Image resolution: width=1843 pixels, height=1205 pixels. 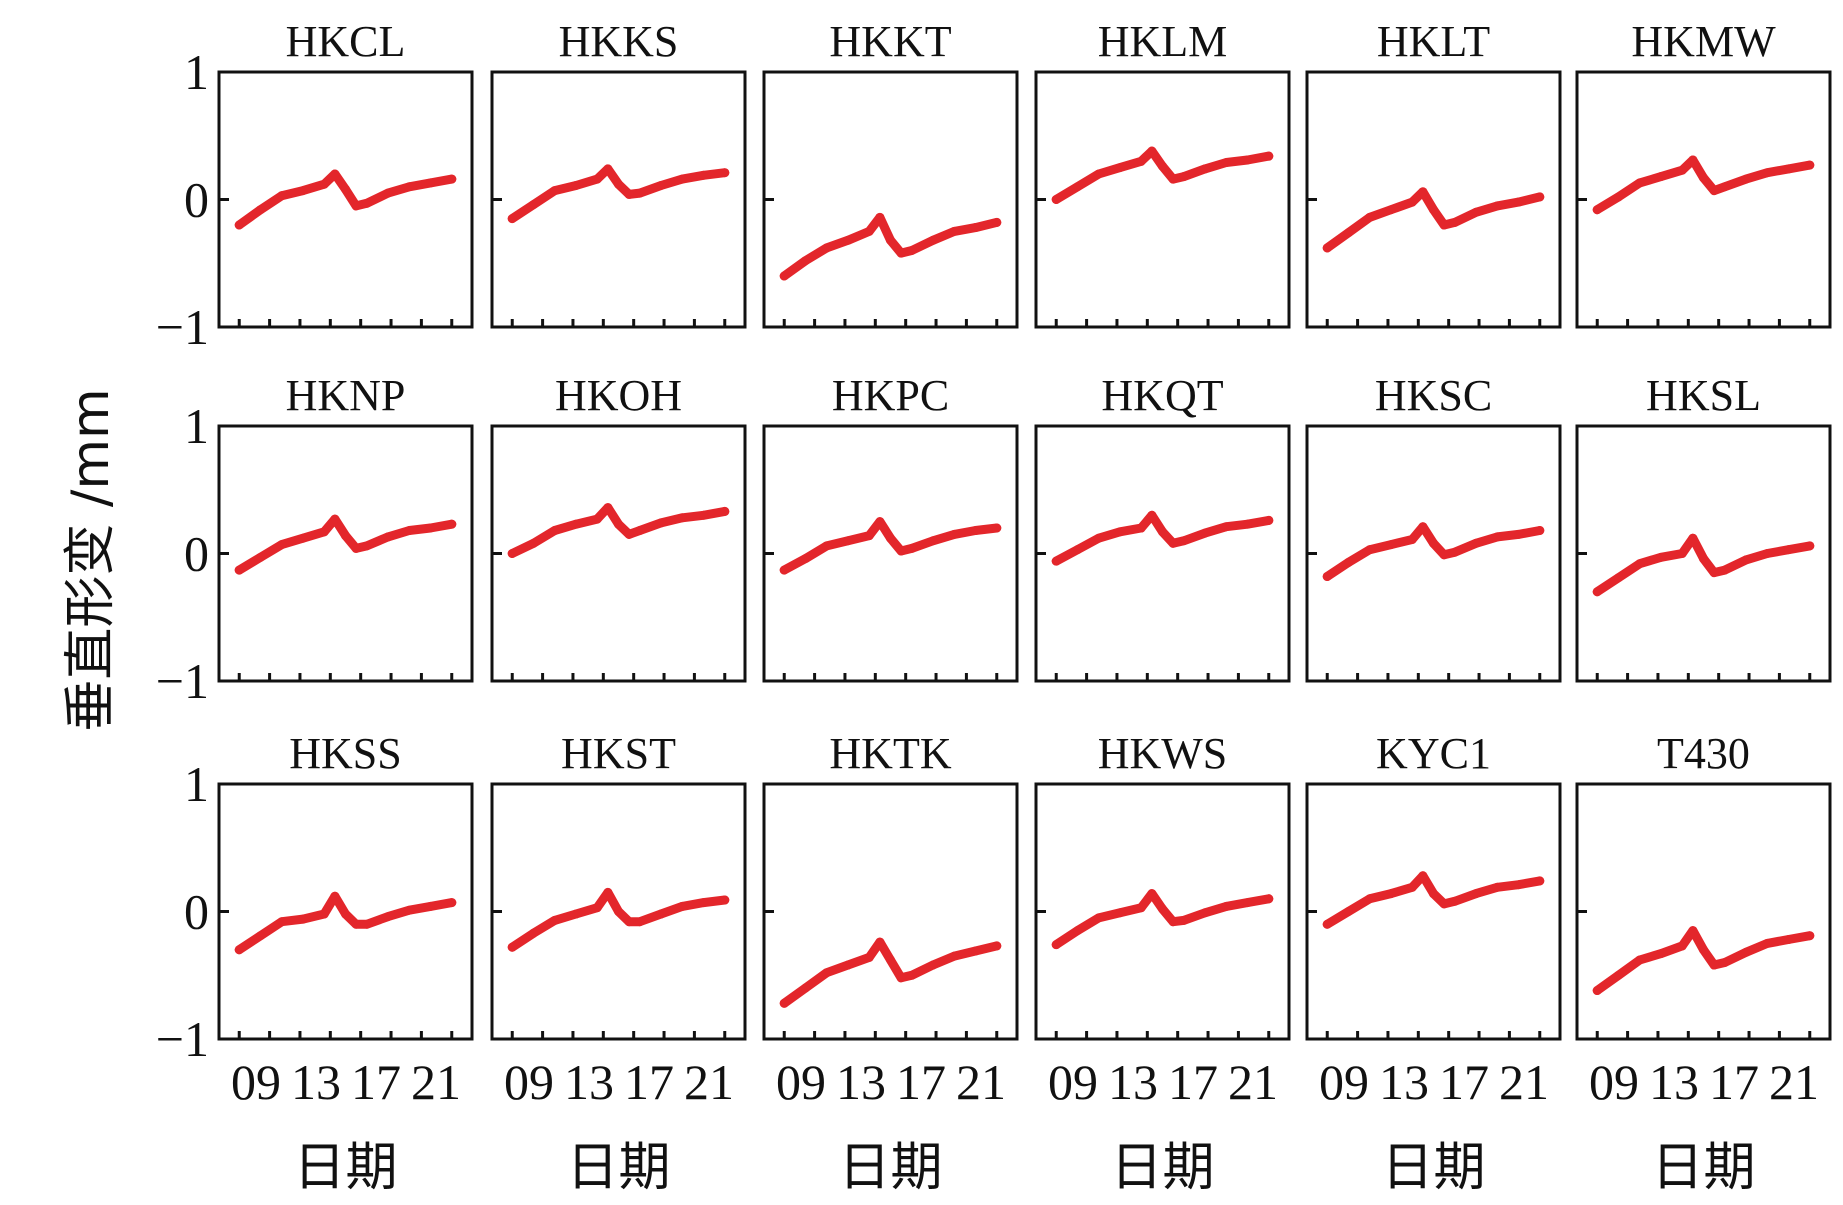 I want to click on y-tick-label: 0, so click(x=196, y=554).